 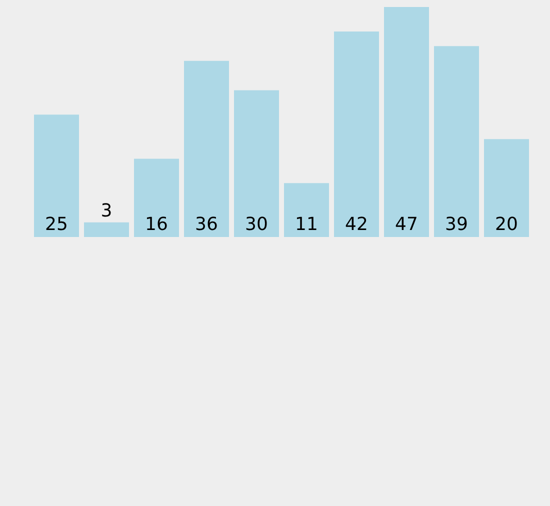 What do you see at coordinates (156, 224) in the screenshot?
I see `data-label: 16` at bounding box center [156, 224].